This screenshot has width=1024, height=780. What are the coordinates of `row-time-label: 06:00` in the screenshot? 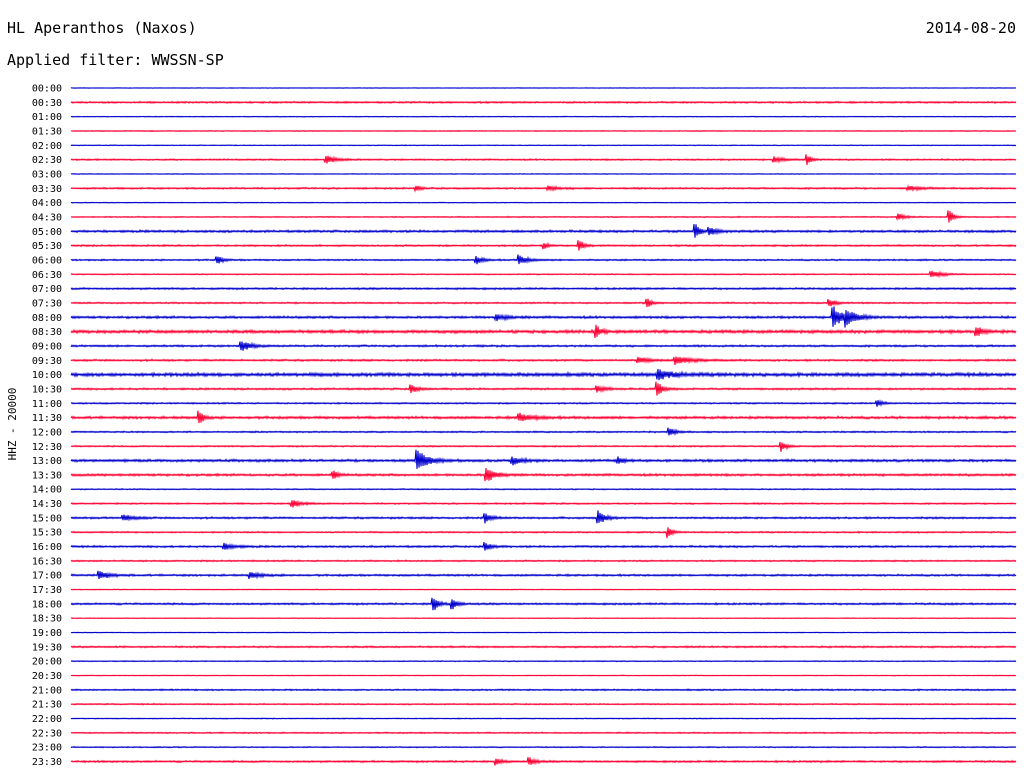 It's located at (47, 261).